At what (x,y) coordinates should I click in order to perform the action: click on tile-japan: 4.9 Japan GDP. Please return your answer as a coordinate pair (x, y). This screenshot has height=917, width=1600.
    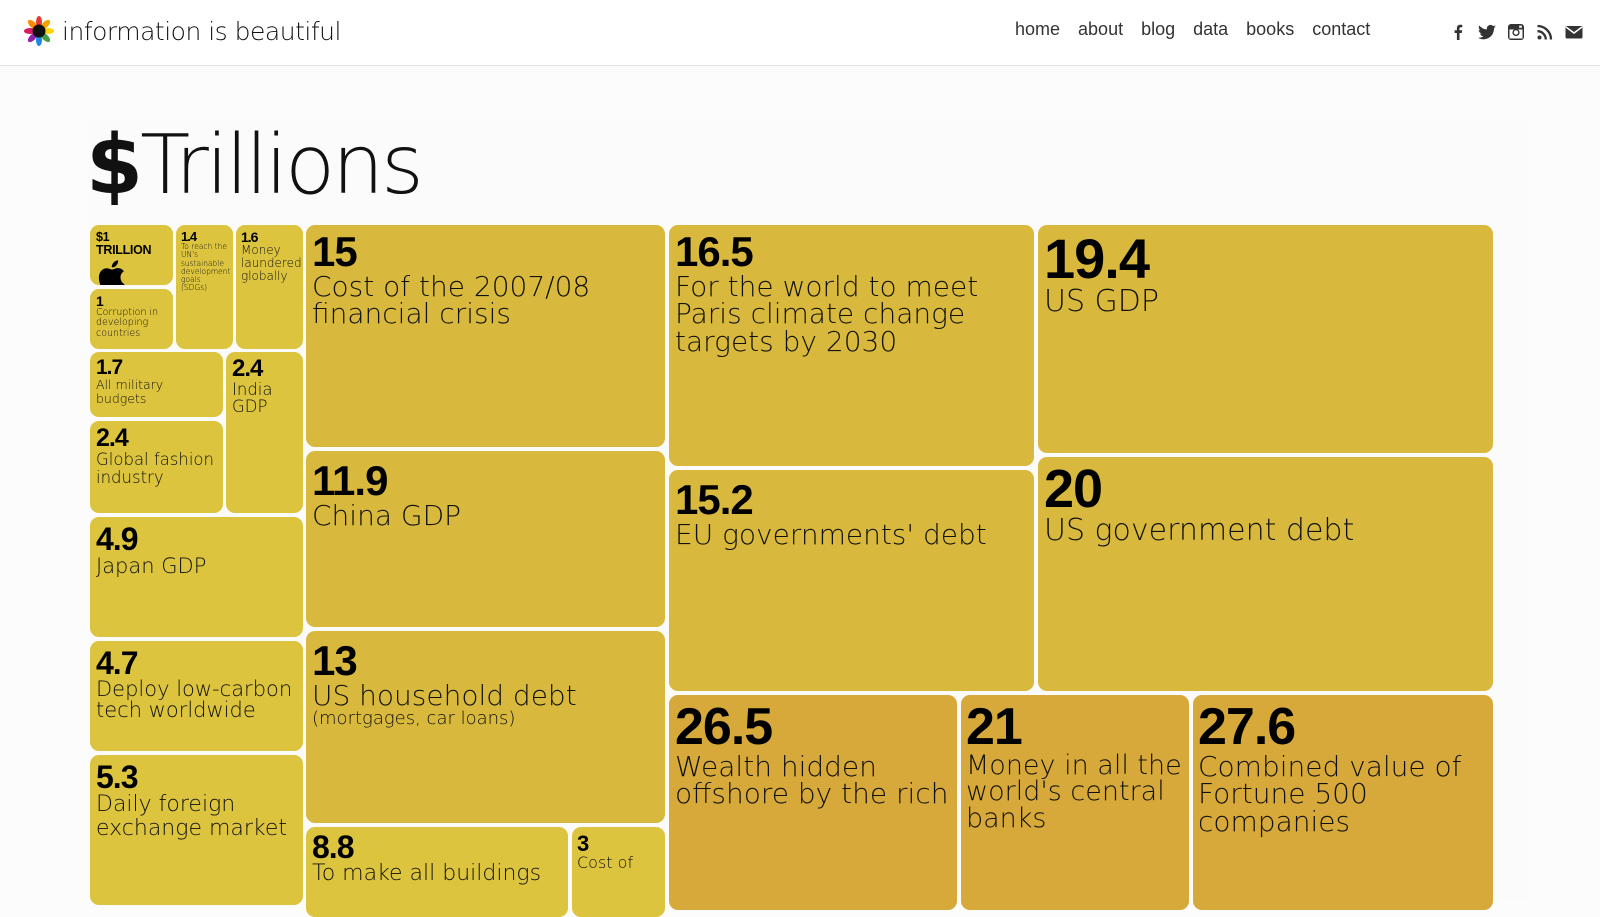
    Looking at the image, I should click on (196, 577).